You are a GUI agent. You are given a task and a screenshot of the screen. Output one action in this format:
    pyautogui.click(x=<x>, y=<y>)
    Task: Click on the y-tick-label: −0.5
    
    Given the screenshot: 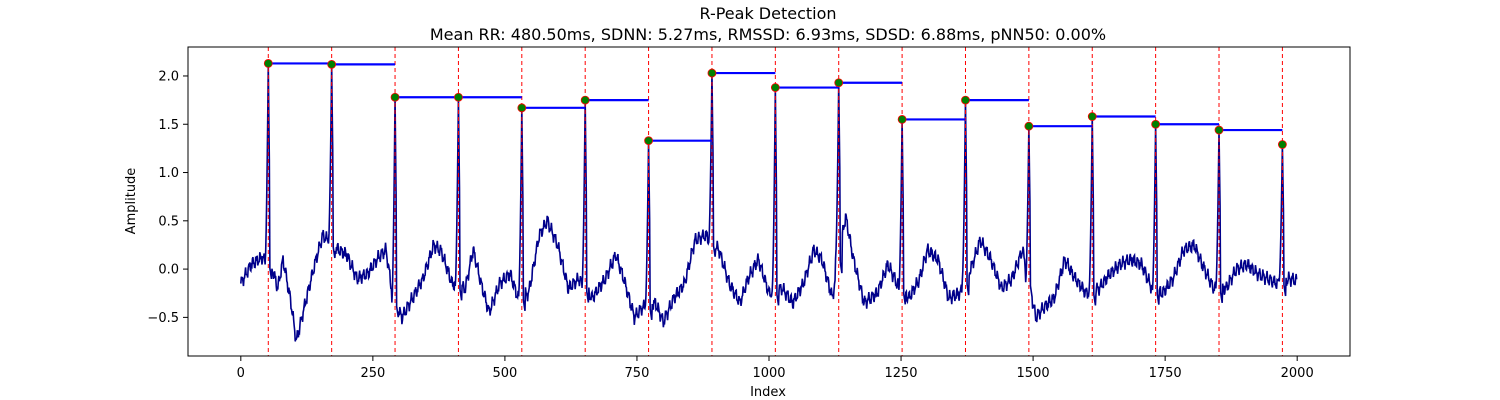 What is the action you would take?
    pyautogui.click(x=163, y=318)
    